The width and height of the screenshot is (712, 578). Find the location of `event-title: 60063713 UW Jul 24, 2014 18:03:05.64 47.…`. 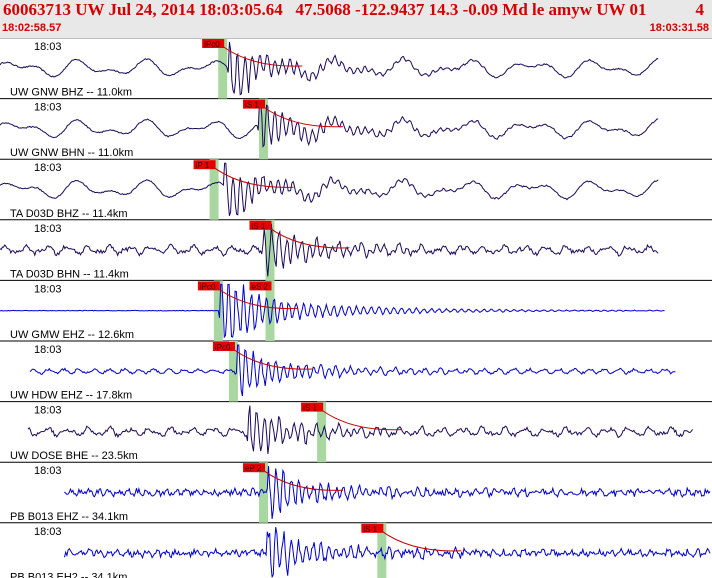

event-title: 60063713 UW Jul 24, 2014 18:03:05.64 47.… is located at coordinates (325, 9).